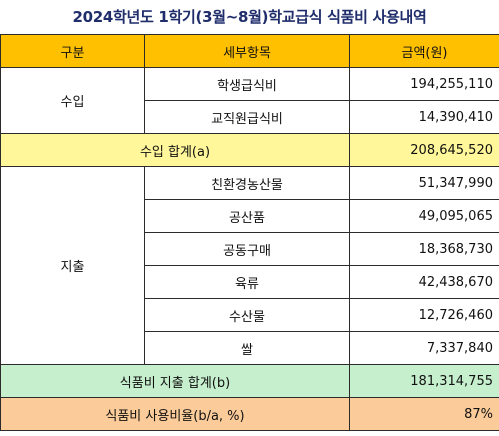 The width and height of the screenshot is (499, 436). I want to click on table-row: 육류 42,438,670, so click(250, 282).